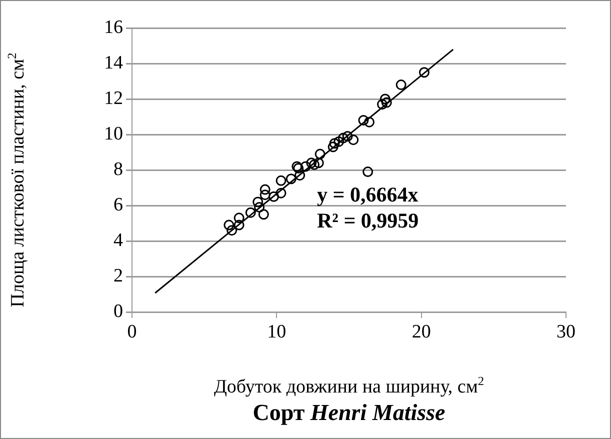 The height and width of the screenshot is (439, 611). What do you see at coordinates (368, 220) in the screenshot?
I see `annotation: R² = 0,9959` at bounding box center [368, 220].